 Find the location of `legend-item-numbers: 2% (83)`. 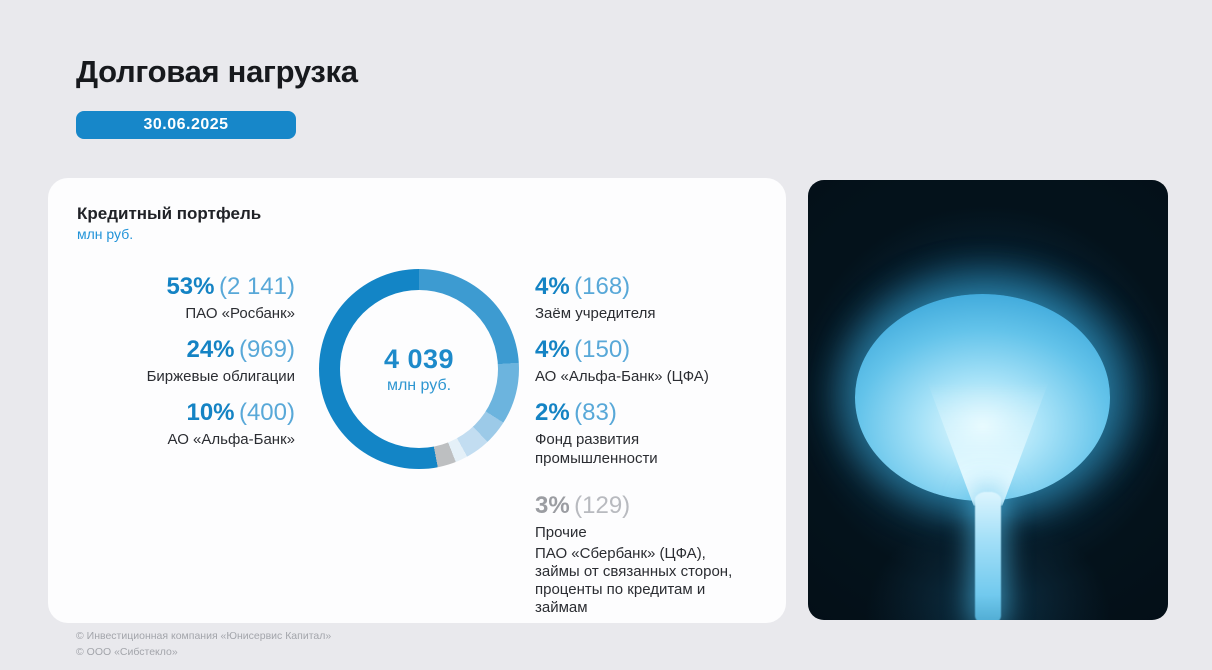

legend-item-numbers: 2% (83) is located at coordinates (637, 414).